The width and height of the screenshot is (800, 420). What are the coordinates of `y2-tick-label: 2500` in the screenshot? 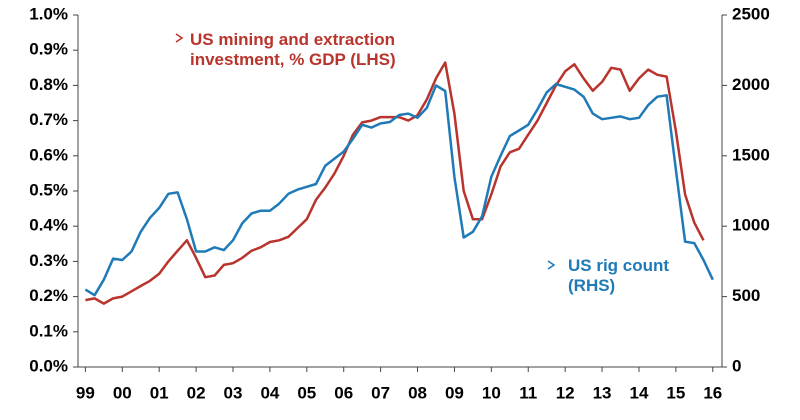 It's located at (751, 13).